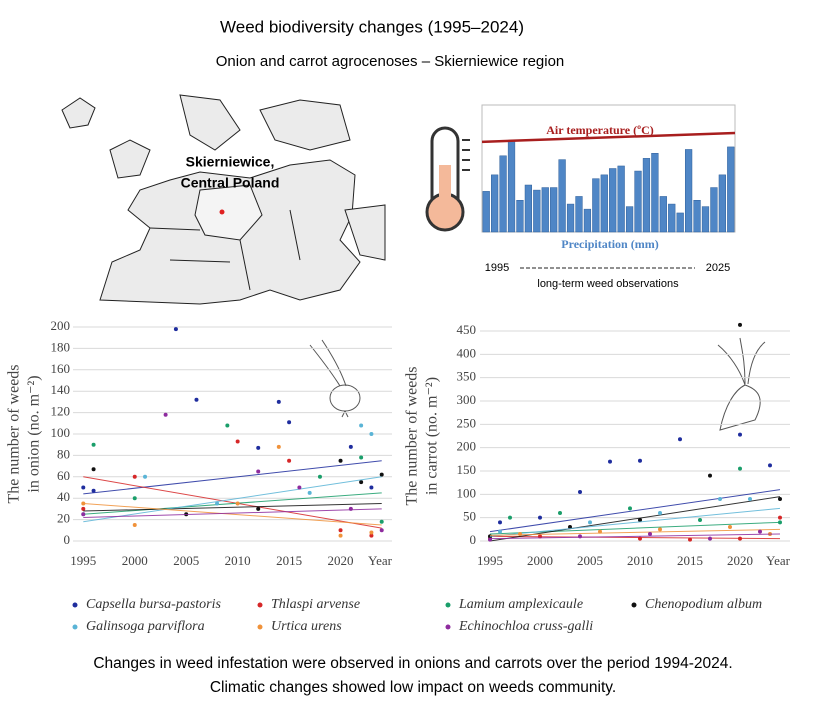 This screenshot has height=720, width=813. What do you see at coordinates (61, 346) in the screenshot?
I see `y-tick-label: 180` at bounding box center [61, 346].